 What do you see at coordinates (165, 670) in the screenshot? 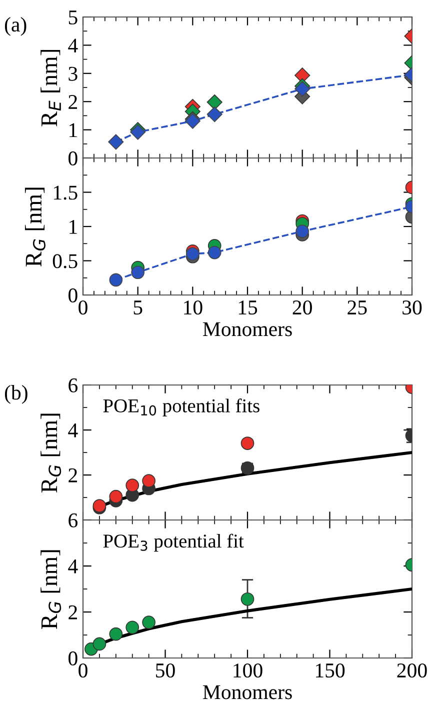
I see `x-tick-label: 50` at bounding box center [165, 670].